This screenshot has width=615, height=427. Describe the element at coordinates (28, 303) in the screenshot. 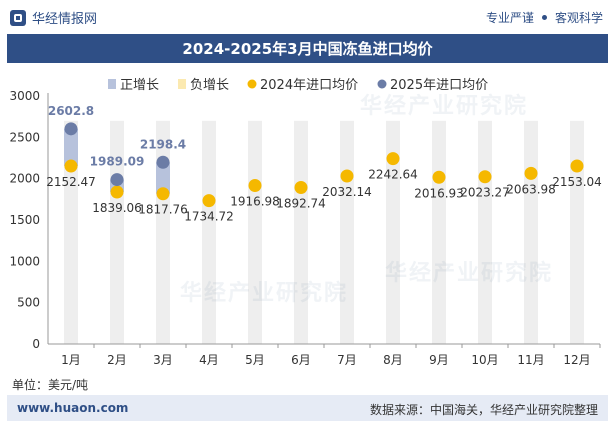

I see `y-tick-label: 500` at that location.